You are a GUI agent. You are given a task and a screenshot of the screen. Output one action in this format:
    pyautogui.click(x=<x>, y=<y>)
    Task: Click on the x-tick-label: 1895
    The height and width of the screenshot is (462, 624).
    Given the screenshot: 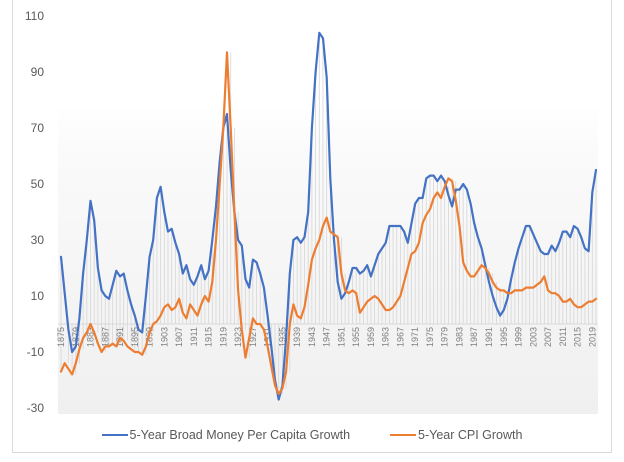 What is the action you would take?
    pyautogui.click(x=135, y=337)
    